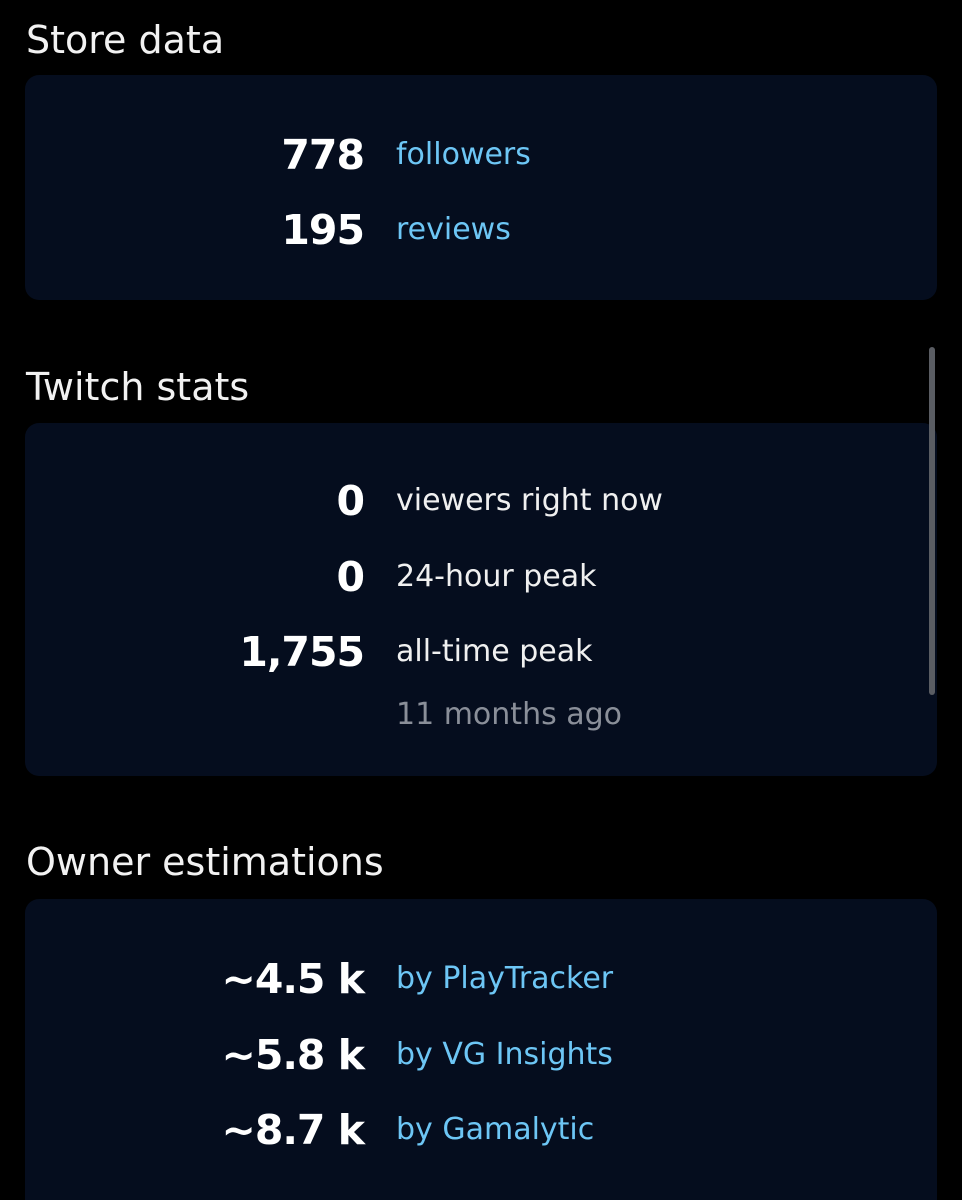 The width and height of the screenshot is (962, 1200). I want to click on owner-estimations-title: Owner estimations, so click(205, 862).